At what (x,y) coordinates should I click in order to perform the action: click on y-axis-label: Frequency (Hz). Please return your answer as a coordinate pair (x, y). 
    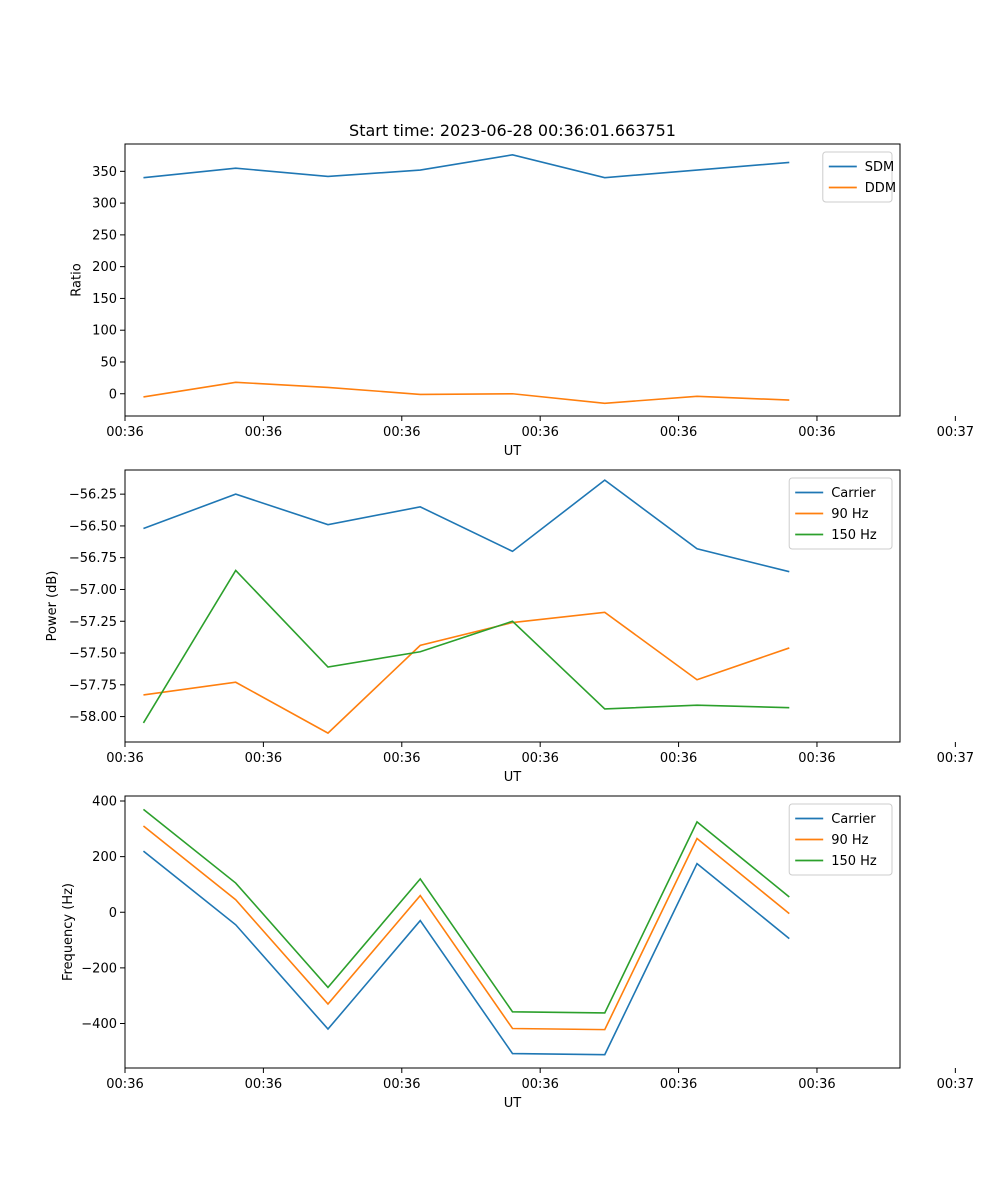
    Looking at the image, I should click on (68, 932).